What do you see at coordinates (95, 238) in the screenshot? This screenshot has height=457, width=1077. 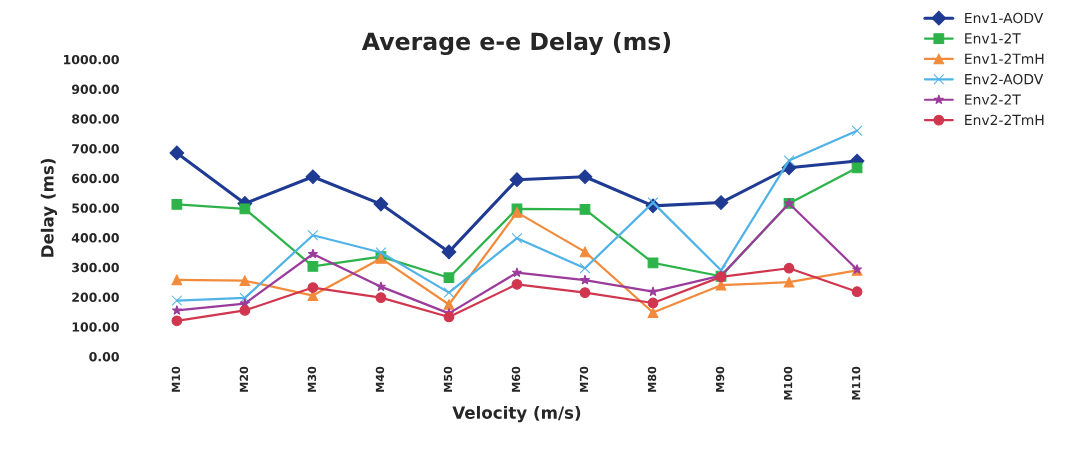 I see `y-tick-label: 400.00` at bounding box center [95, 238].